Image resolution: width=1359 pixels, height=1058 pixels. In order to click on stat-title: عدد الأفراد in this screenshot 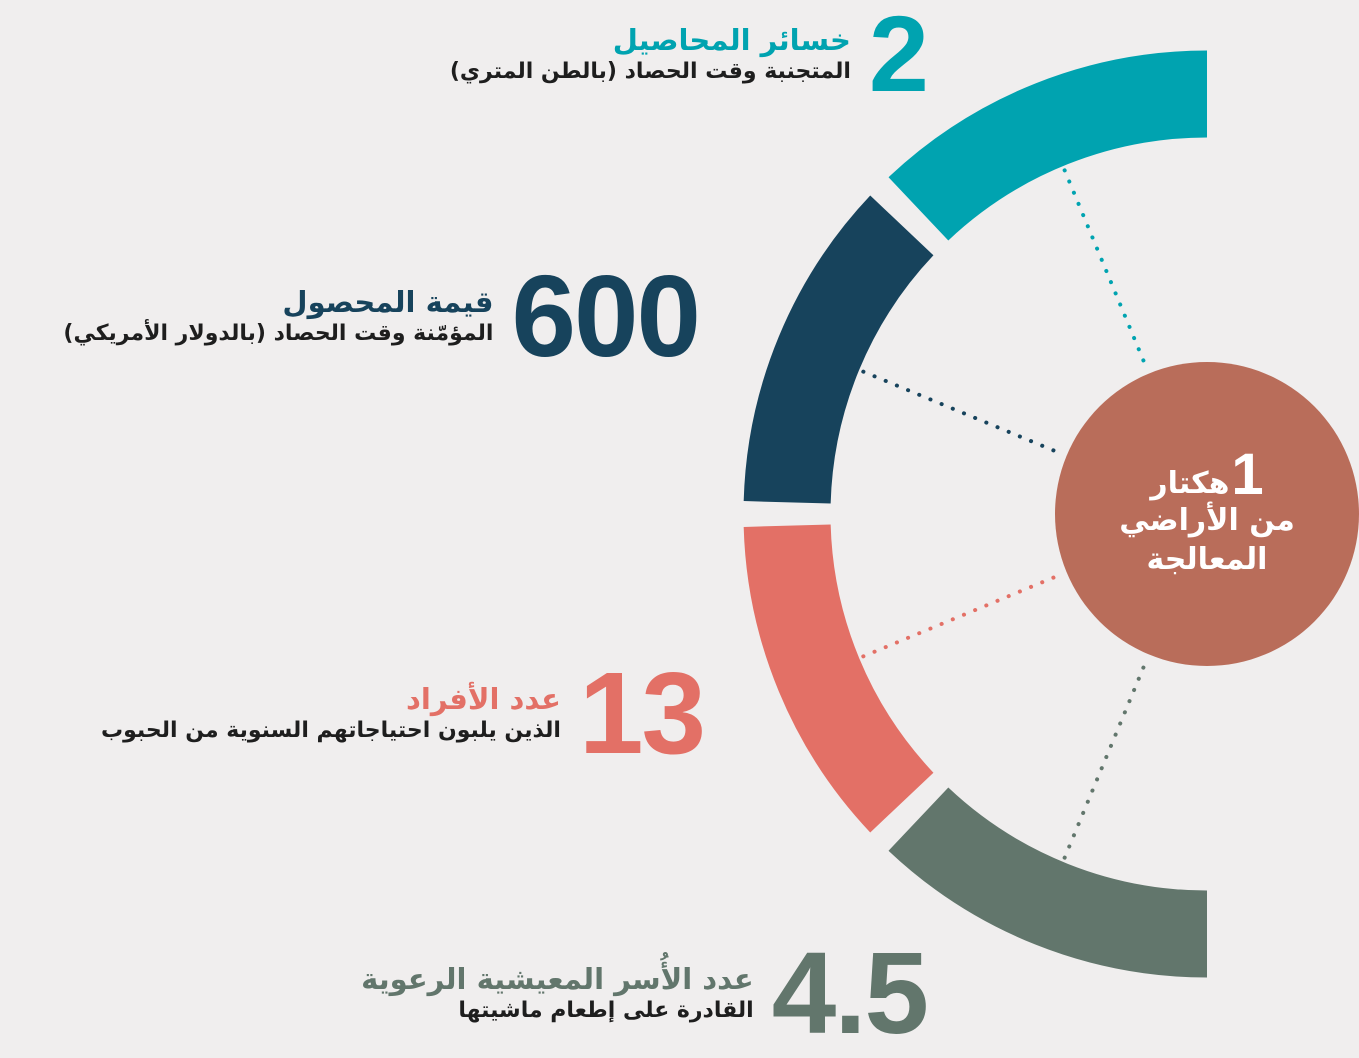, I will do `click(483, 698)`.